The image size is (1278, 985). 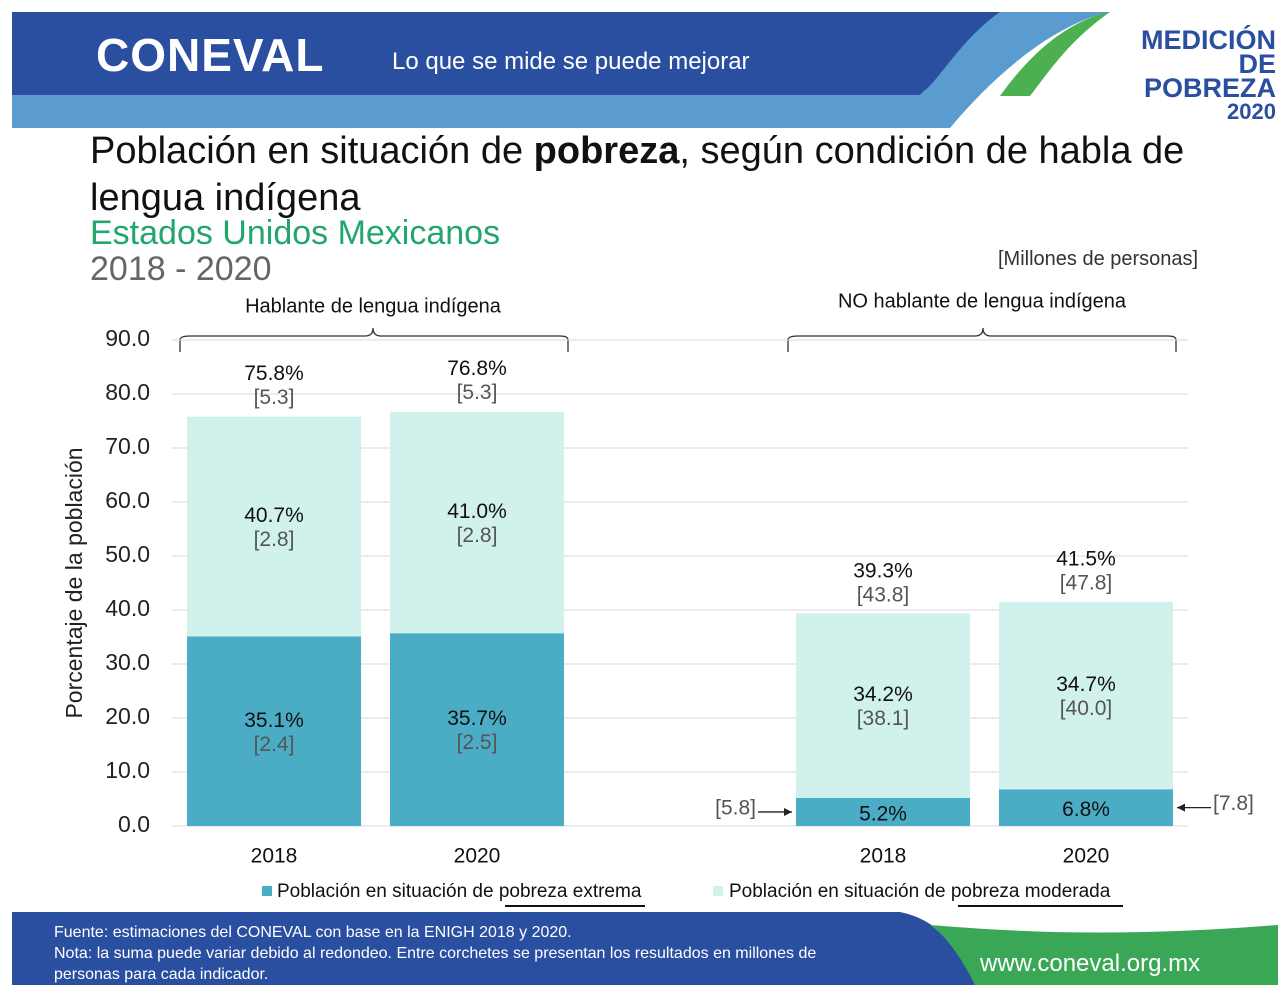 What do you see at coordinates (606, 151) in the screenshot?
I see `title-part: pobreza` at bounding box center [606, 151].